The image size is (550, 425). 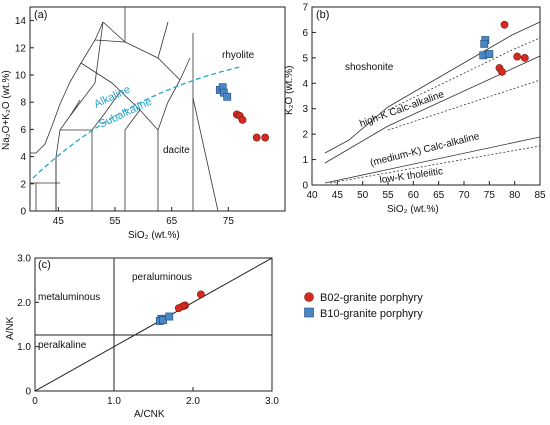 I want to click on panel-c-x-tick-label: 0, so click(x=35, y=401).